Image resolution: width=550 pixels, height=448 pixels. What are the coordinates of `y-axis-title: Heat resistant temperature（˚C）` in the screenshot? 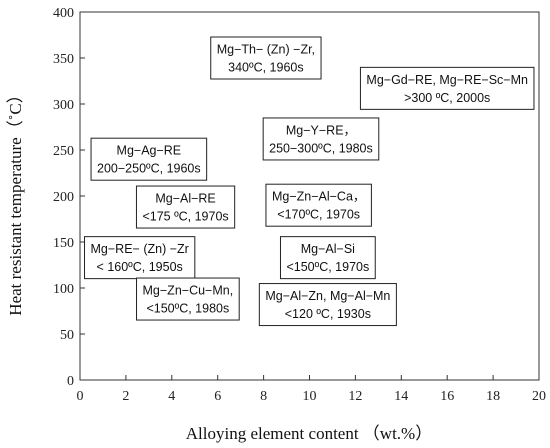 It's located at (15, 200).